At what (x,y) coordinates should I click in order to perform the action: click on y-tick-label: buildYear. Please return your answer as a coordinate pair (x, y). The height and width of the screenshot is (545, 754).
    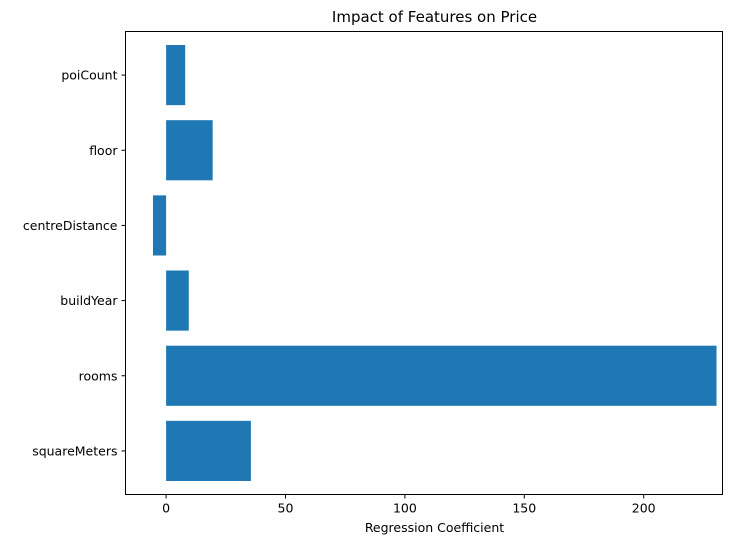
    Looking at the image, I should click on (89, 300).